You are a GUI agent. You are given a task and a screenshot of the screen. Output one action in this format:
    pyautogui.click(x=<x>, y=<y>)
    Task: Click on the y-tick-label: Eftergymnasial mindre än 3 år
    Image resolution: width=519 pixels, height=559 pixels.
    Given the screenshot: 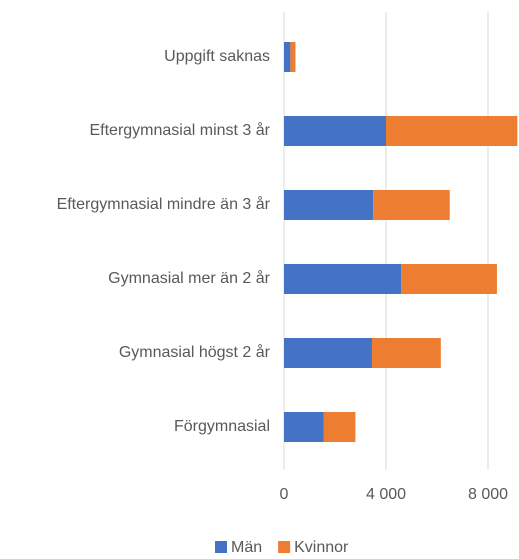 What is the action you would take?
    pyautogui.click(x=163, y=204)
    